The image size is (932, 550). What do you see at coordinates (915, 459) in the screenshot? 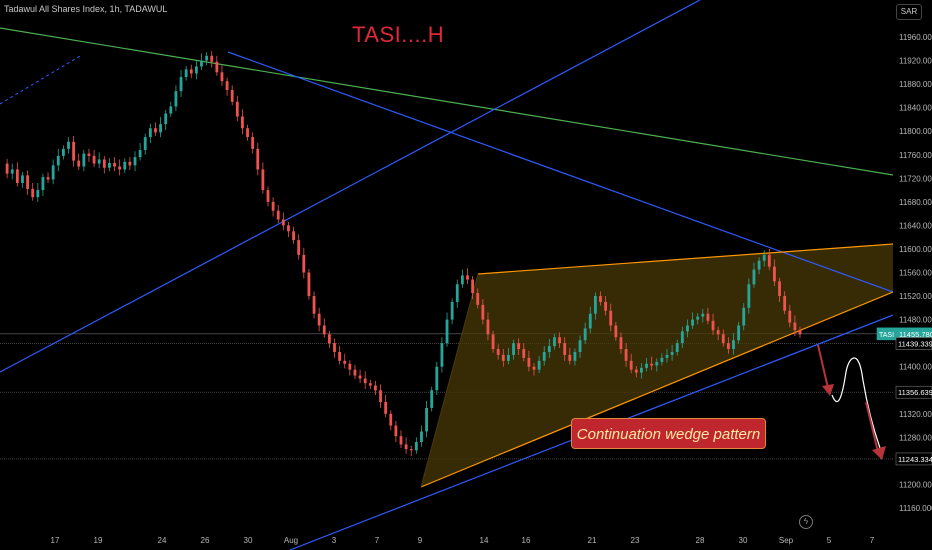
I see `price-label-value: 11243.334` at bounding box center [915, 459].